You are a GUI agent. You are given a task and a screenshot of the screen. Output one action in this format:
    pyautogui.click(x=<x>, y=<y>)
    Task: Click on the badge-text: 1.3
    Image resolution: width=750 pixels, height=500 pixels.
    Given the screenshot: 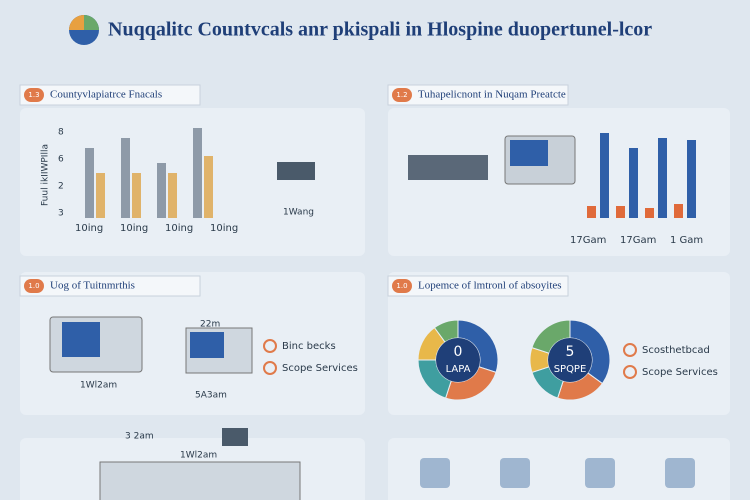 What is the action you would take?
    pyautogui.click(x=33, y=95)
    